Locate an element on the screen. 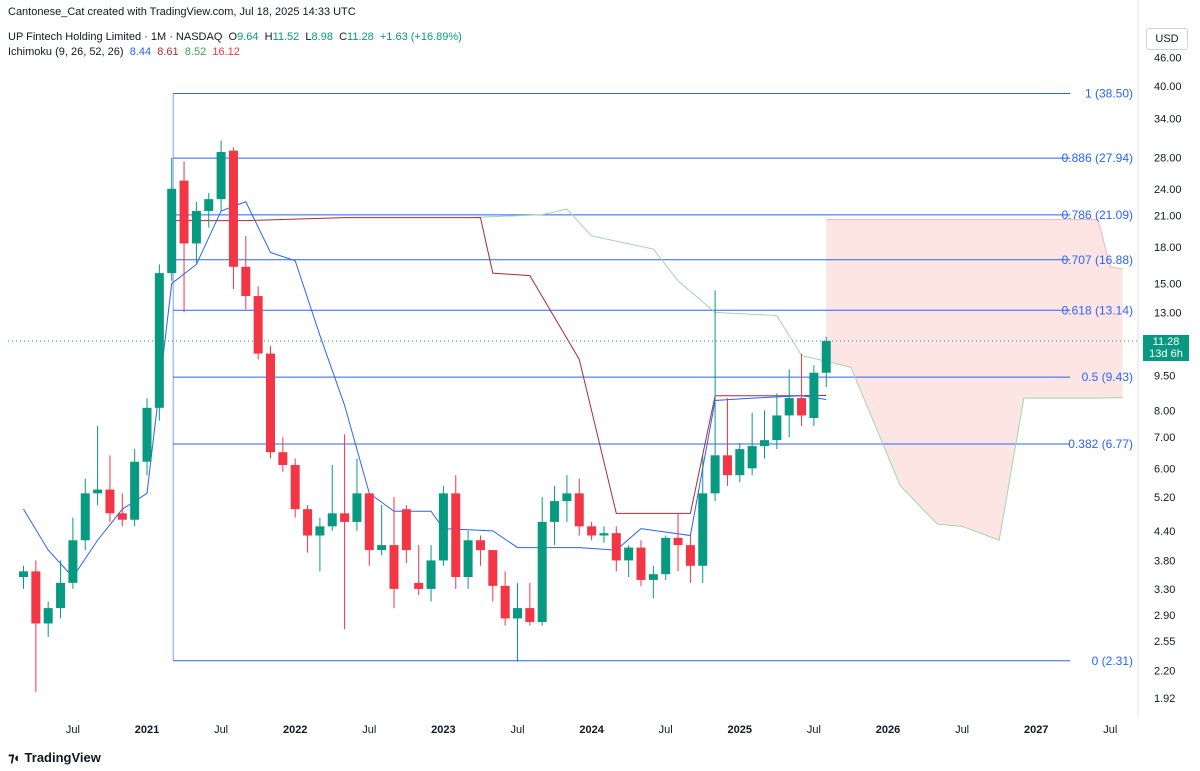  y-tick-label-7: 15.00 is located at coordinates (1168, 285).